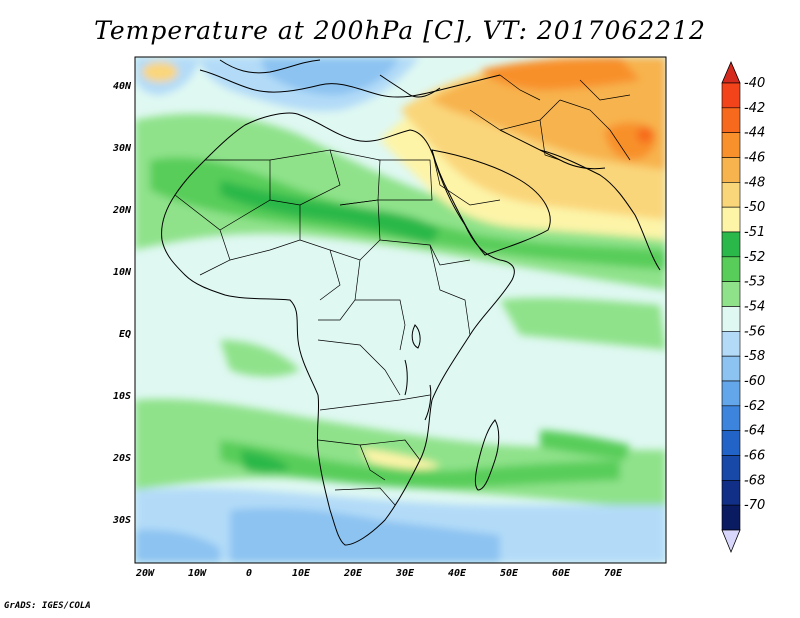 This screenshot has width=800, height=618. Describe the element at coordinates (177, 546) in the screenshot. I see `blue-region-southwest` at that location.